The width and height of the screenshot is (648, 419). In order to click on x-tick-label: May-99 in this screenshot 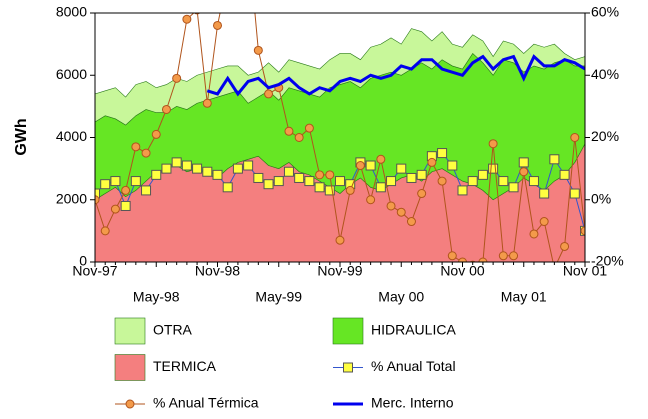, I will do `click(278, 297)`.